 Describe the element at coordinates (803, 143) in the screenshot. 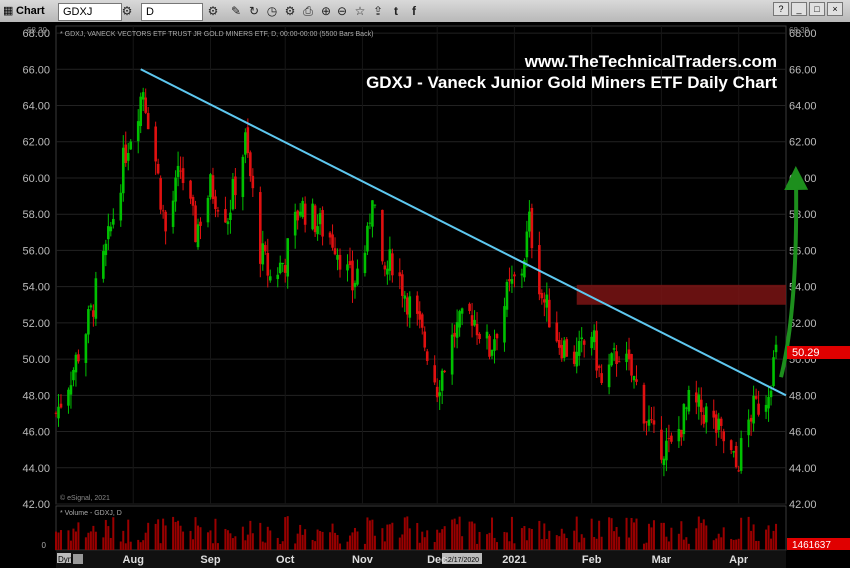

I see `y-tick-label: 62.00` at that location.